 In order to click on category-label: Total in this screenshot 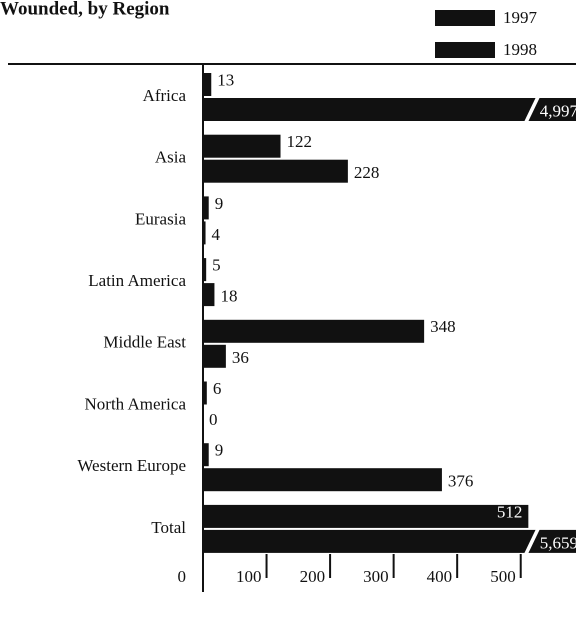, I will do `click(168, 527)`.